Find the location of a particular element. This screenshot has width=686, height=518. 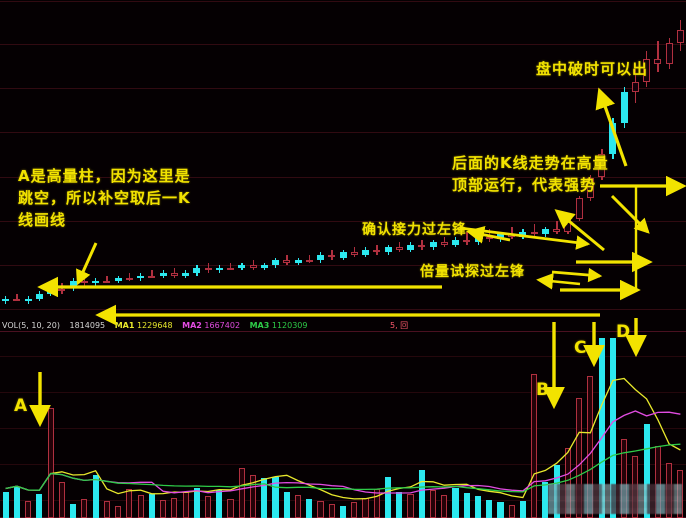

annotation-strong-trend: 后面的K线走势在高量 顶部运行，代表强势 is located at coordinates (530, 174).